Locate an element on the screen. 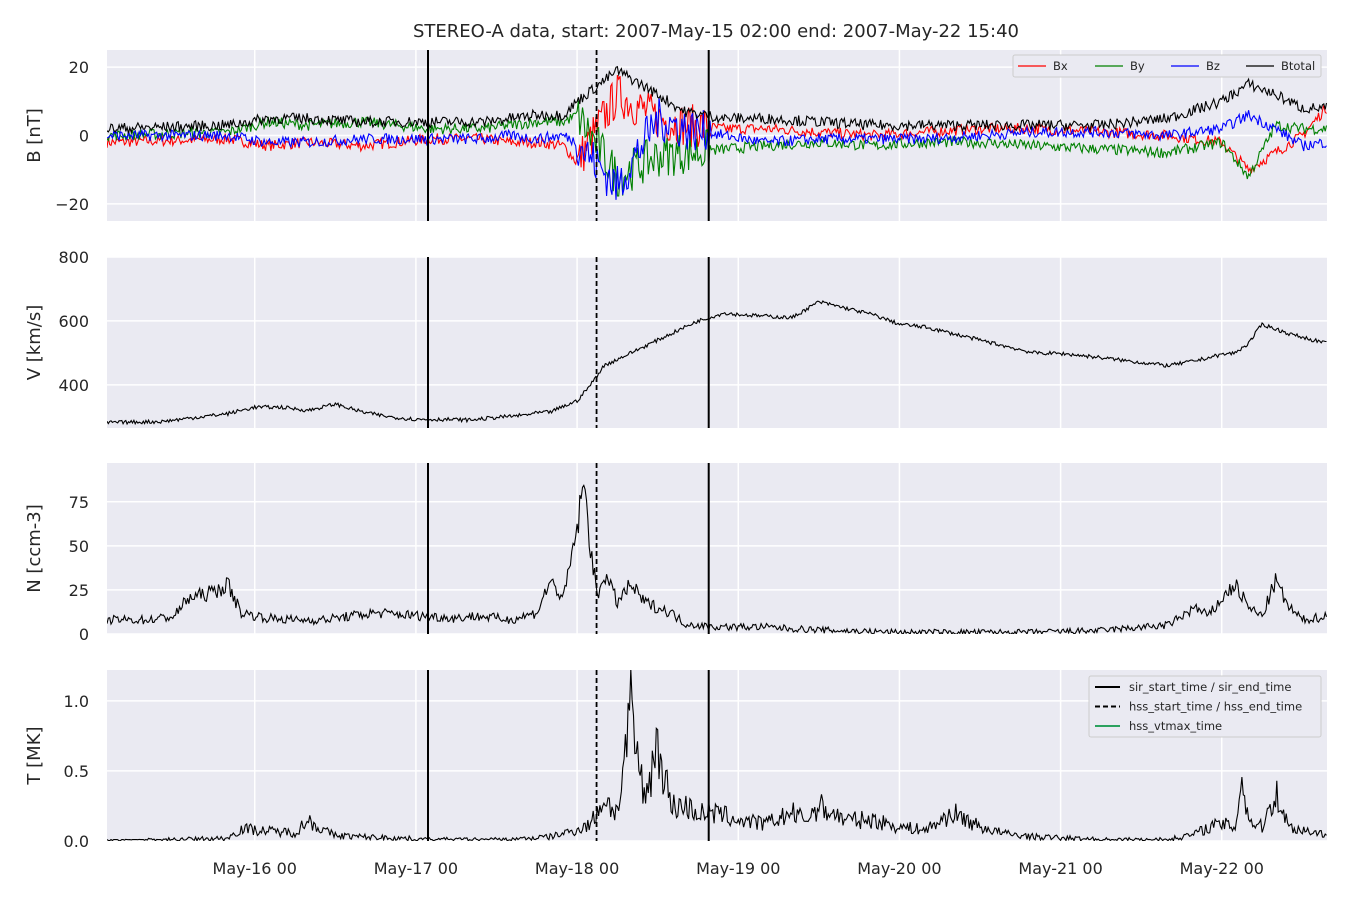 The image size is (1350, 900). series-line-by is located at coordinates (717, 148).